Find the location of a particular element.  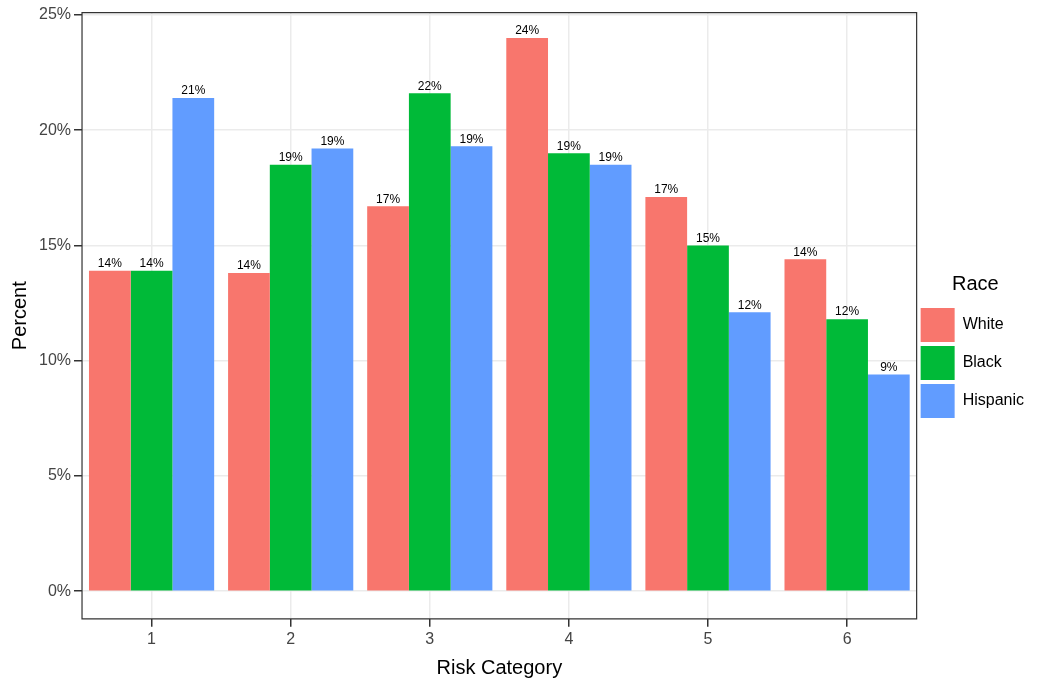

y-tick-label: 20% is located at coordinates (55, 129).